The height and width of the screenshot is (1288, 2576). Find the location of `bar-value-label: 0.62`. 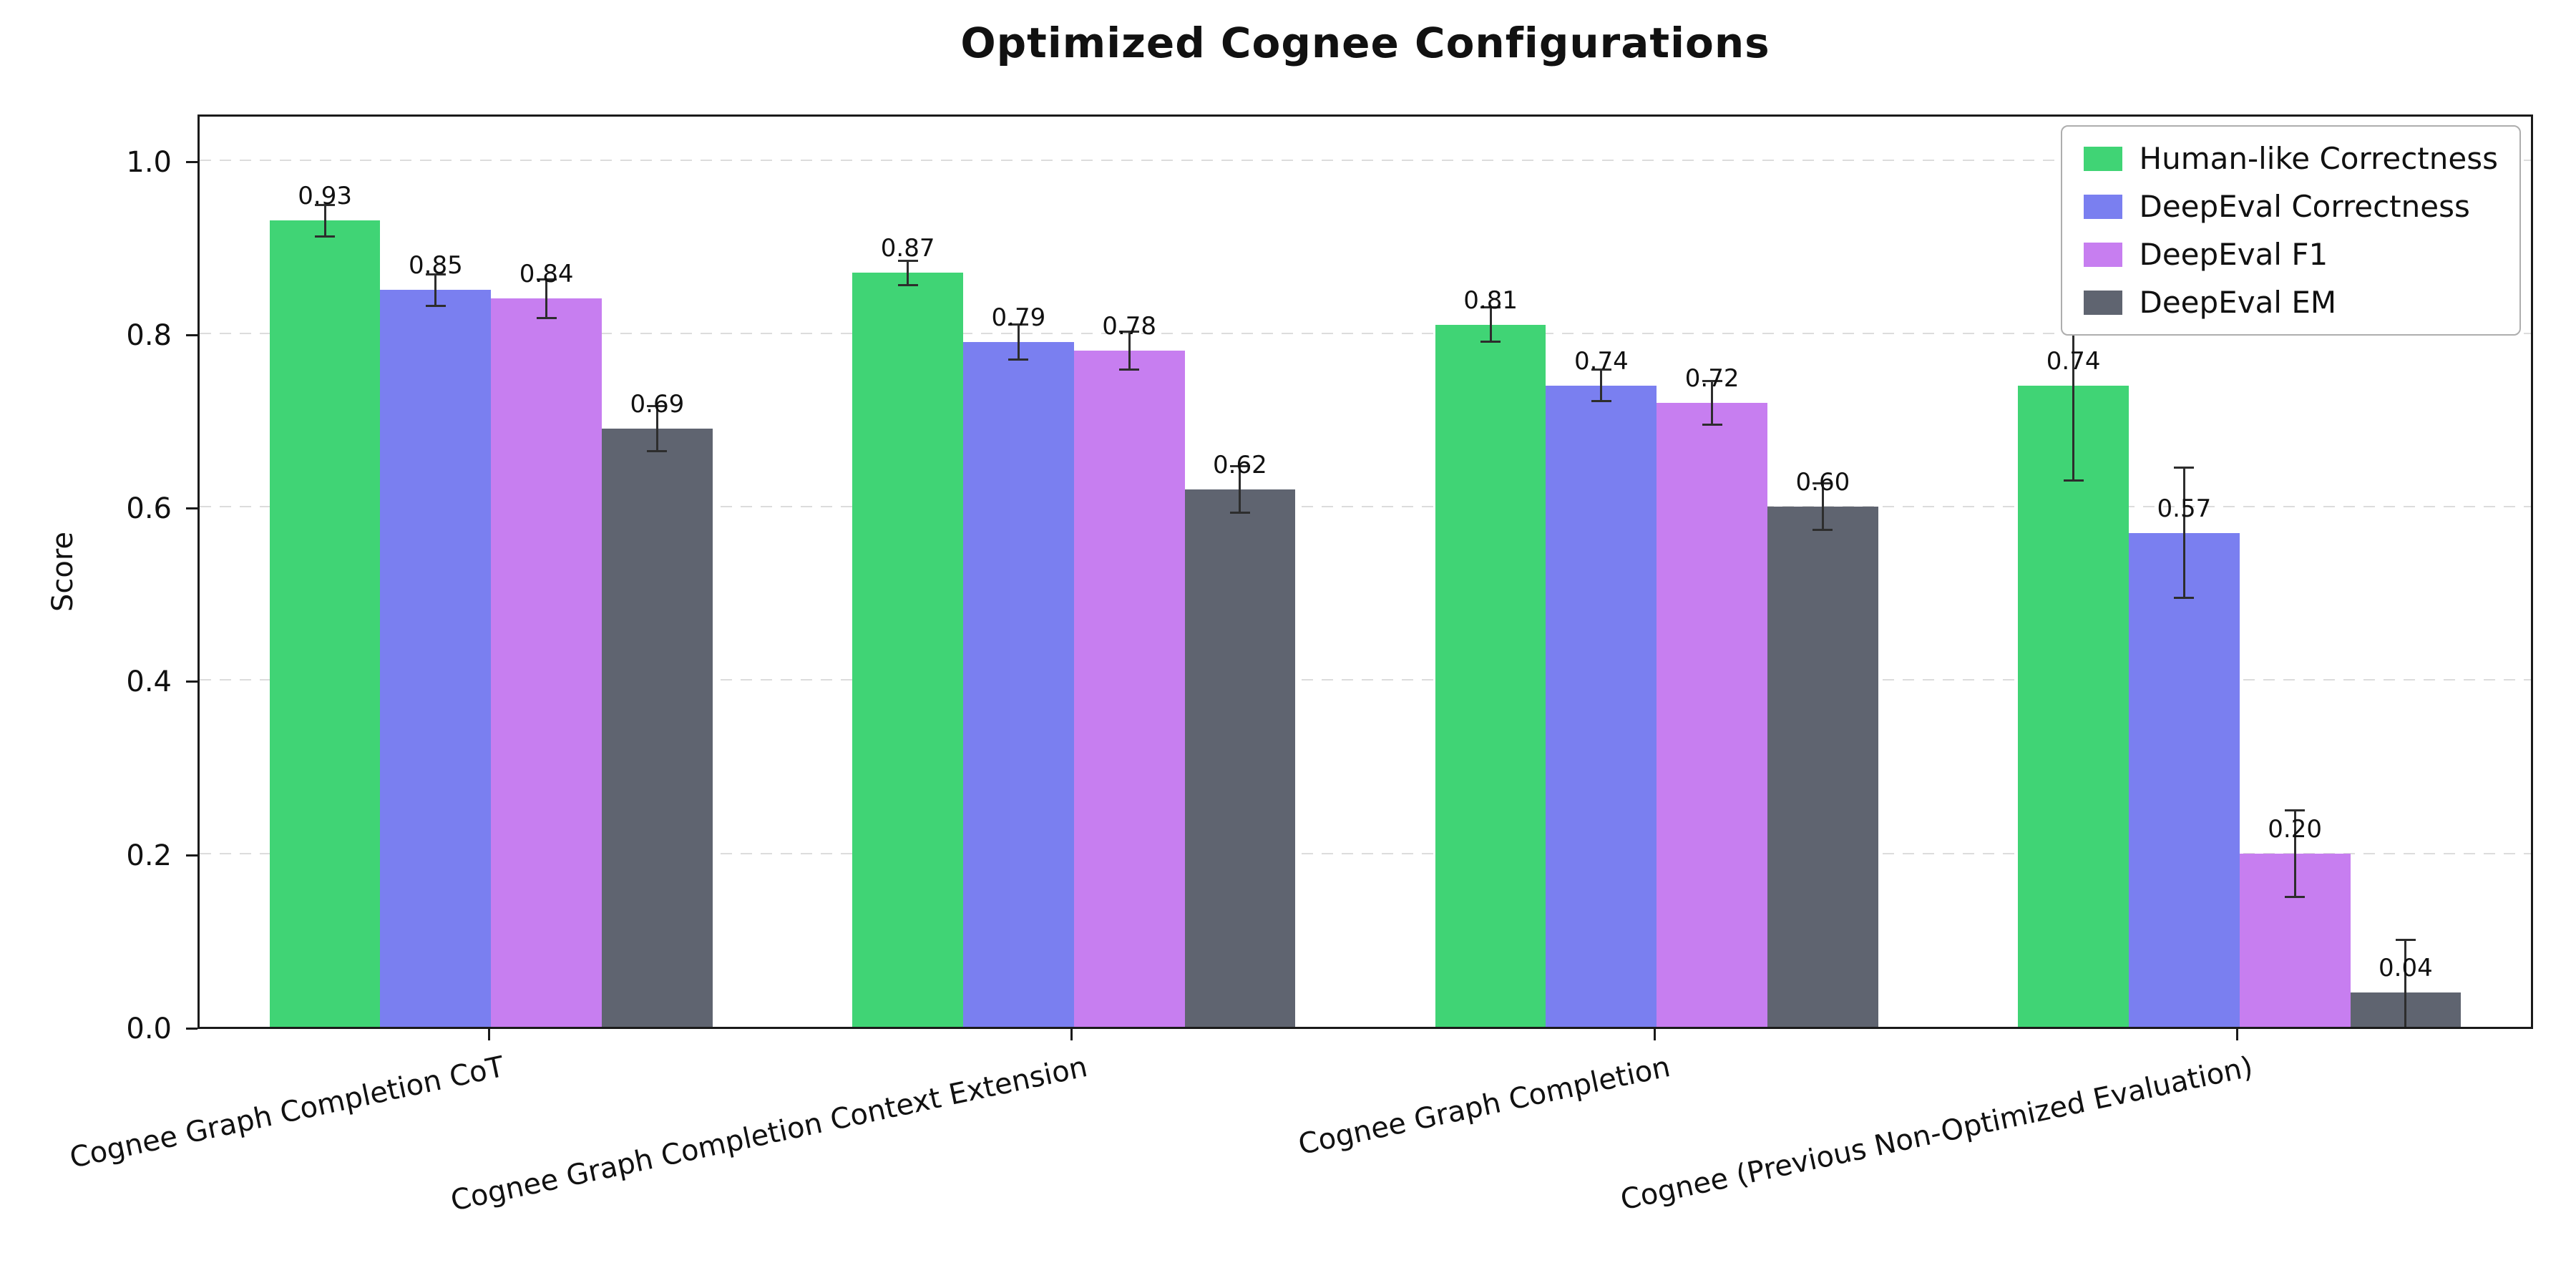

bar-value-label: 0.62 is located at coordinates (1240, 464).